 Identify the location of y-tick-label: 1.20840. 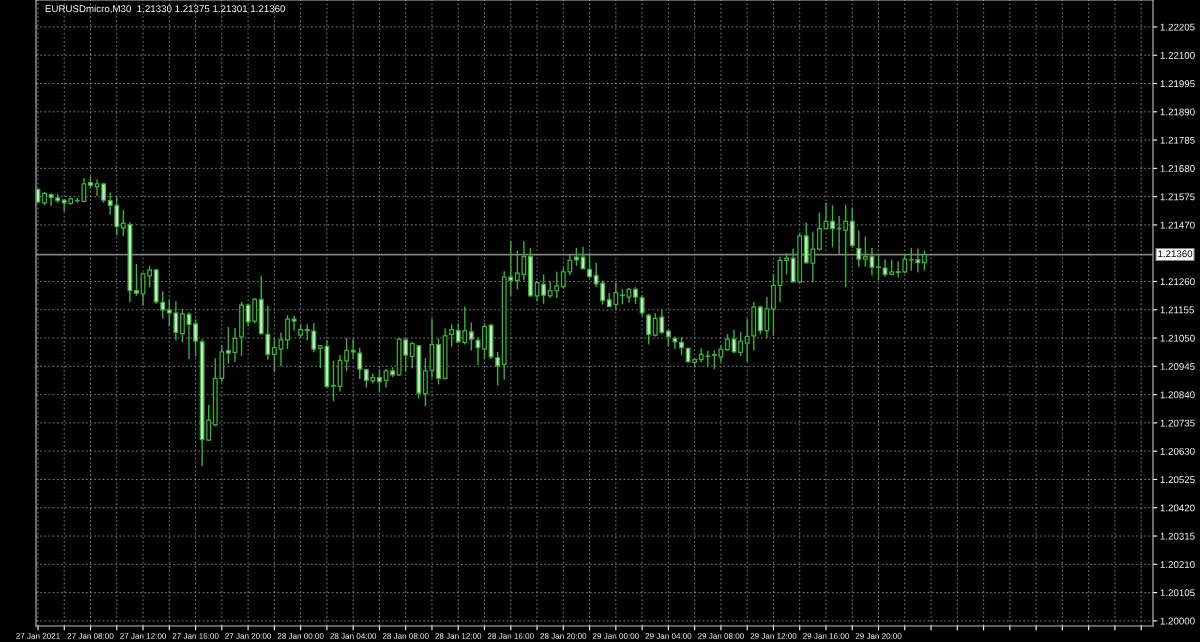
(1177, 395).